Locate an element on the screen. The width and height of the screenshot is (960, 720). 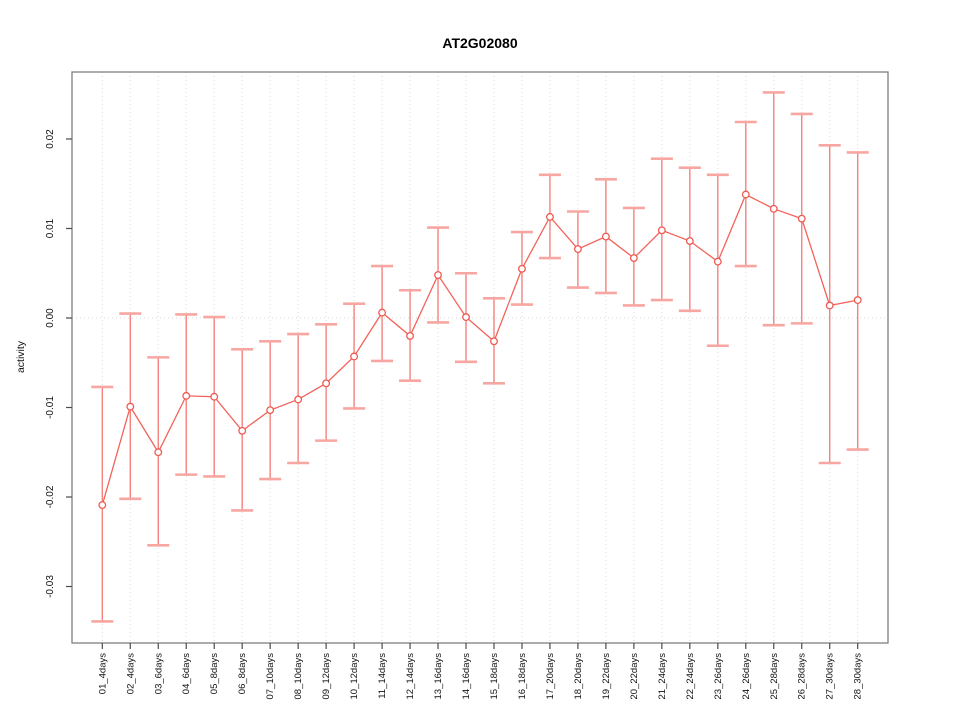
x-tick-label: 25_28days is located at coordinates (774, 676).